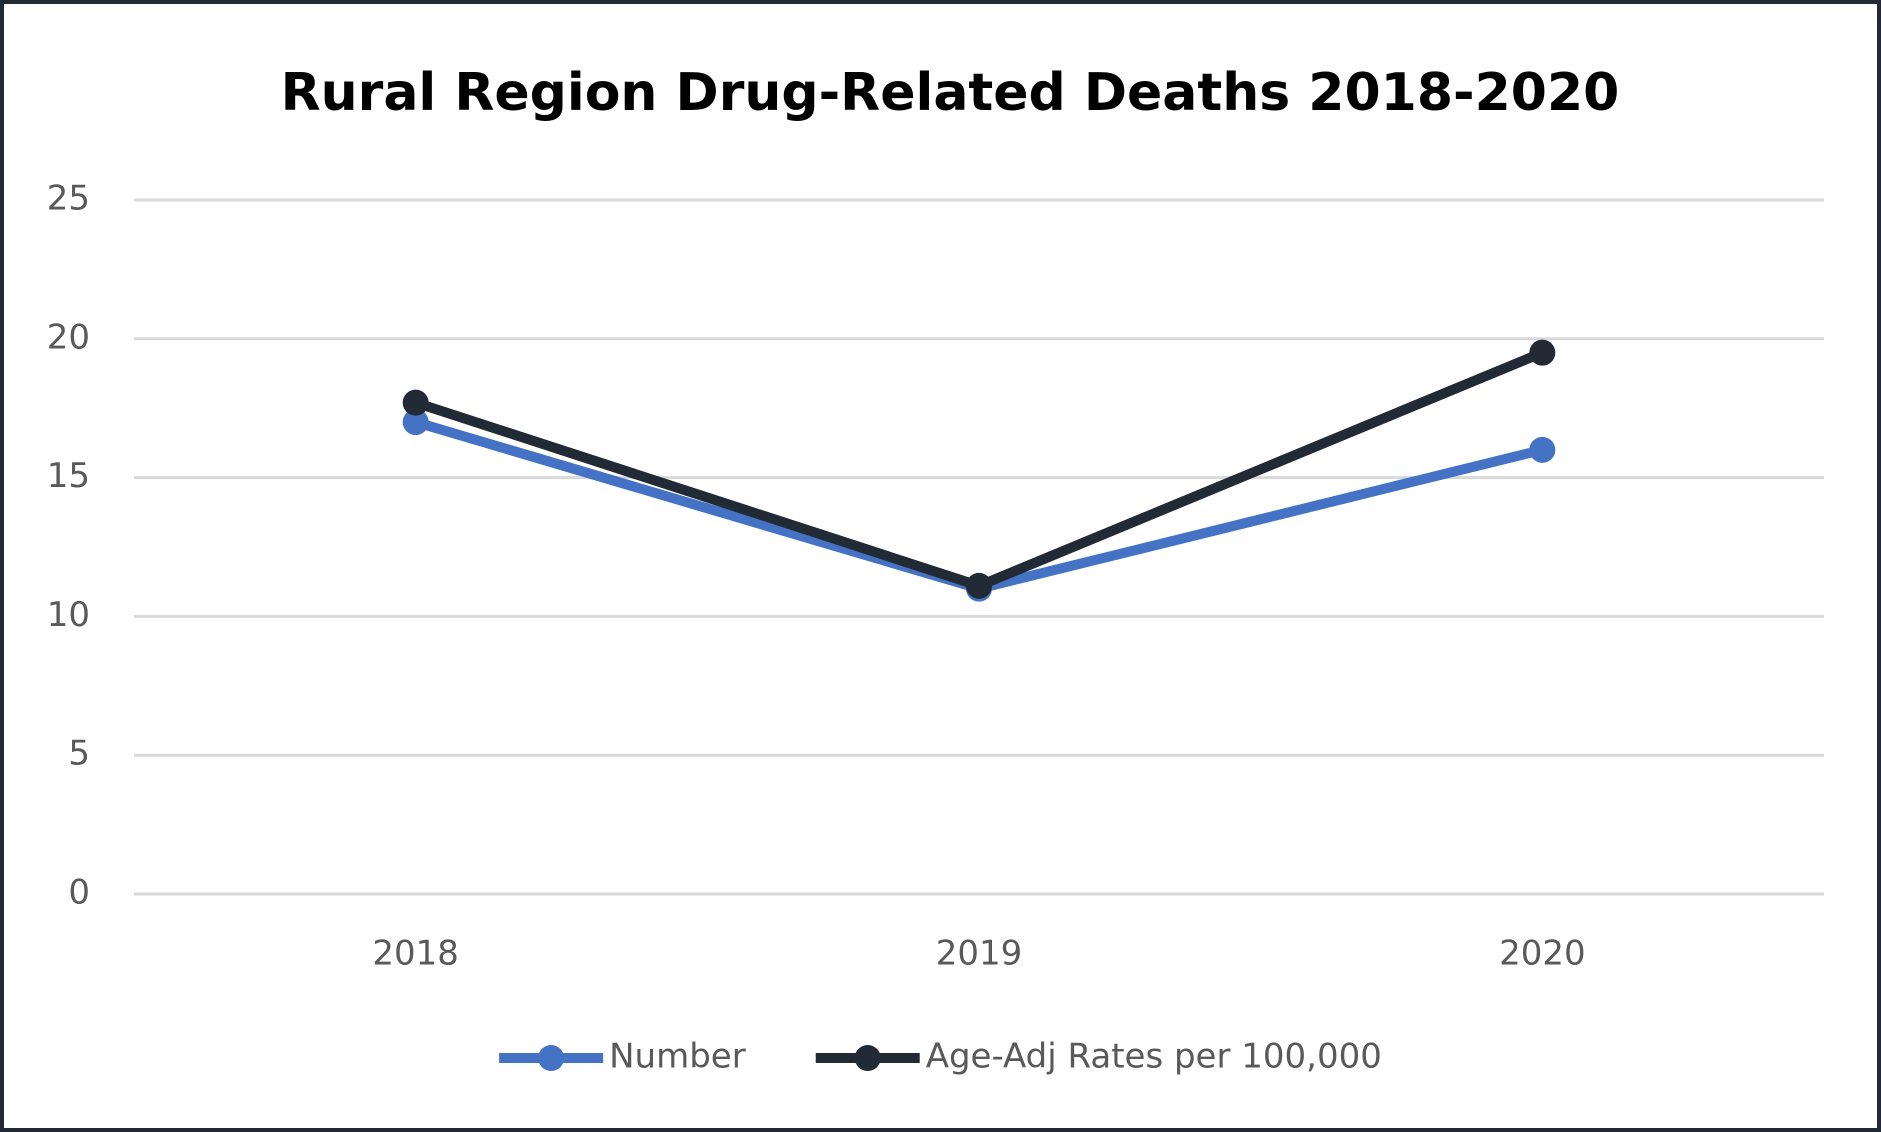  Describe the element at coordinates (68, 615) in the screenshot. I see `y-tick-label: 10` at that location.